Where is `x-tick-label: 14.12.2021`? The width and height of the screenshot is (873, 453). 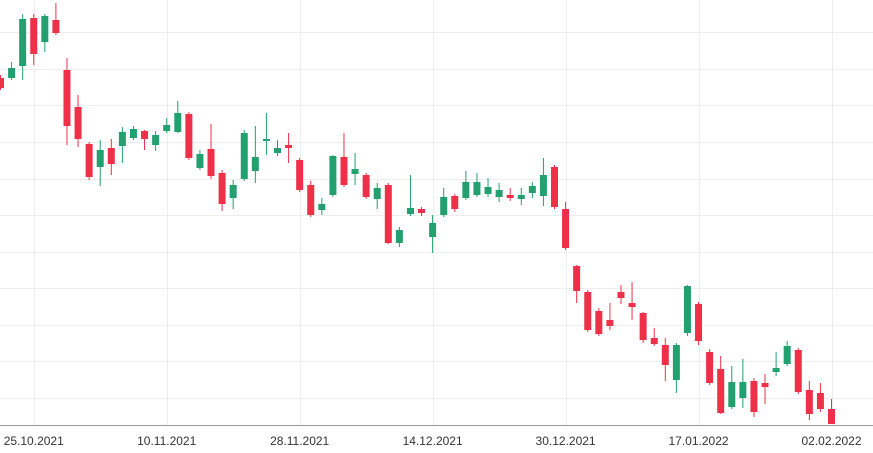 x-tick-label: 14.12.2021 is located at coordinates (433, 441).